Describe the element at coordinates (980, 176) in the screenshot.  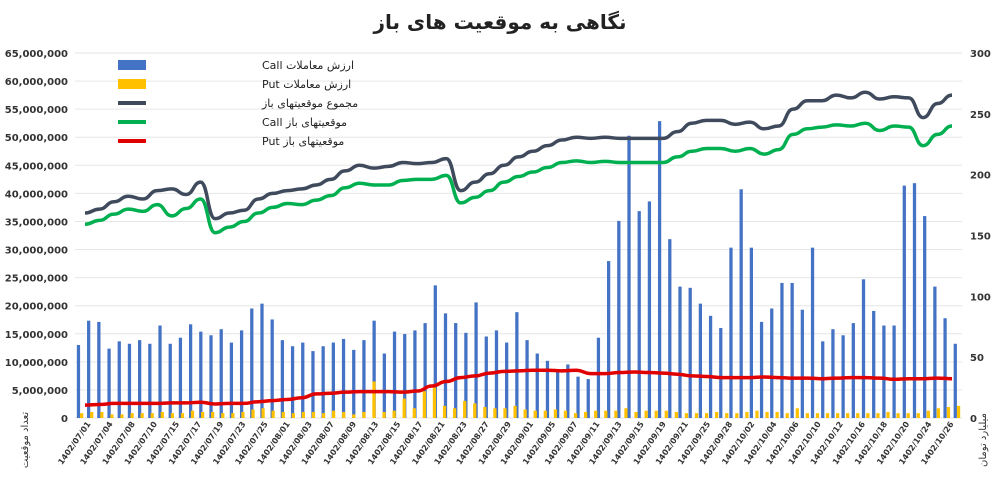
I see `right-tick-label: 200` at that location.